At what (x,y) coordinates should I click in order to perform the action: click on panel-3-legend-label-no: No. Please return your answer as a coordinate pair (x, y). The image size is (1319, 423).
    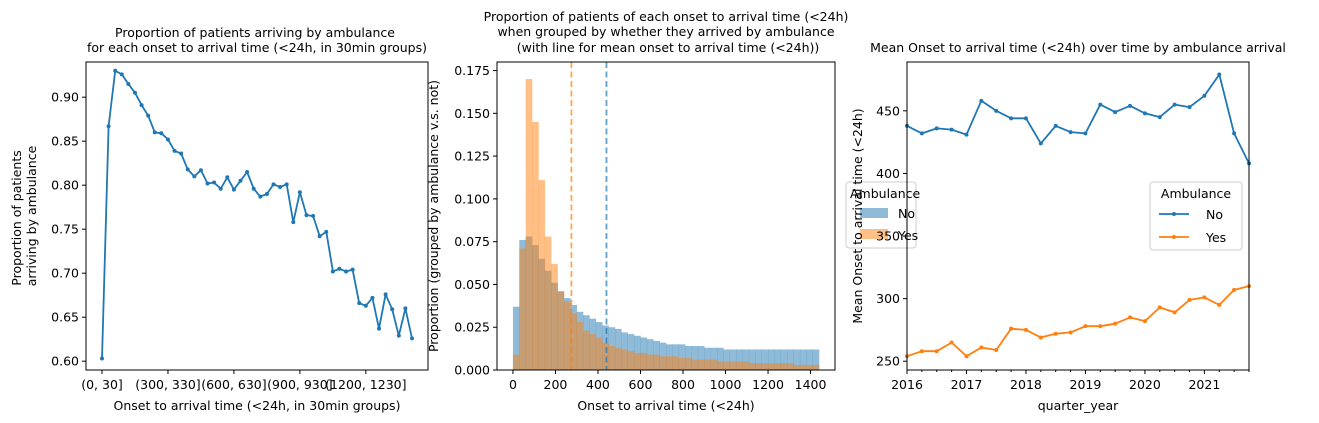
    Looking at the image, I should click on (1214, 214).